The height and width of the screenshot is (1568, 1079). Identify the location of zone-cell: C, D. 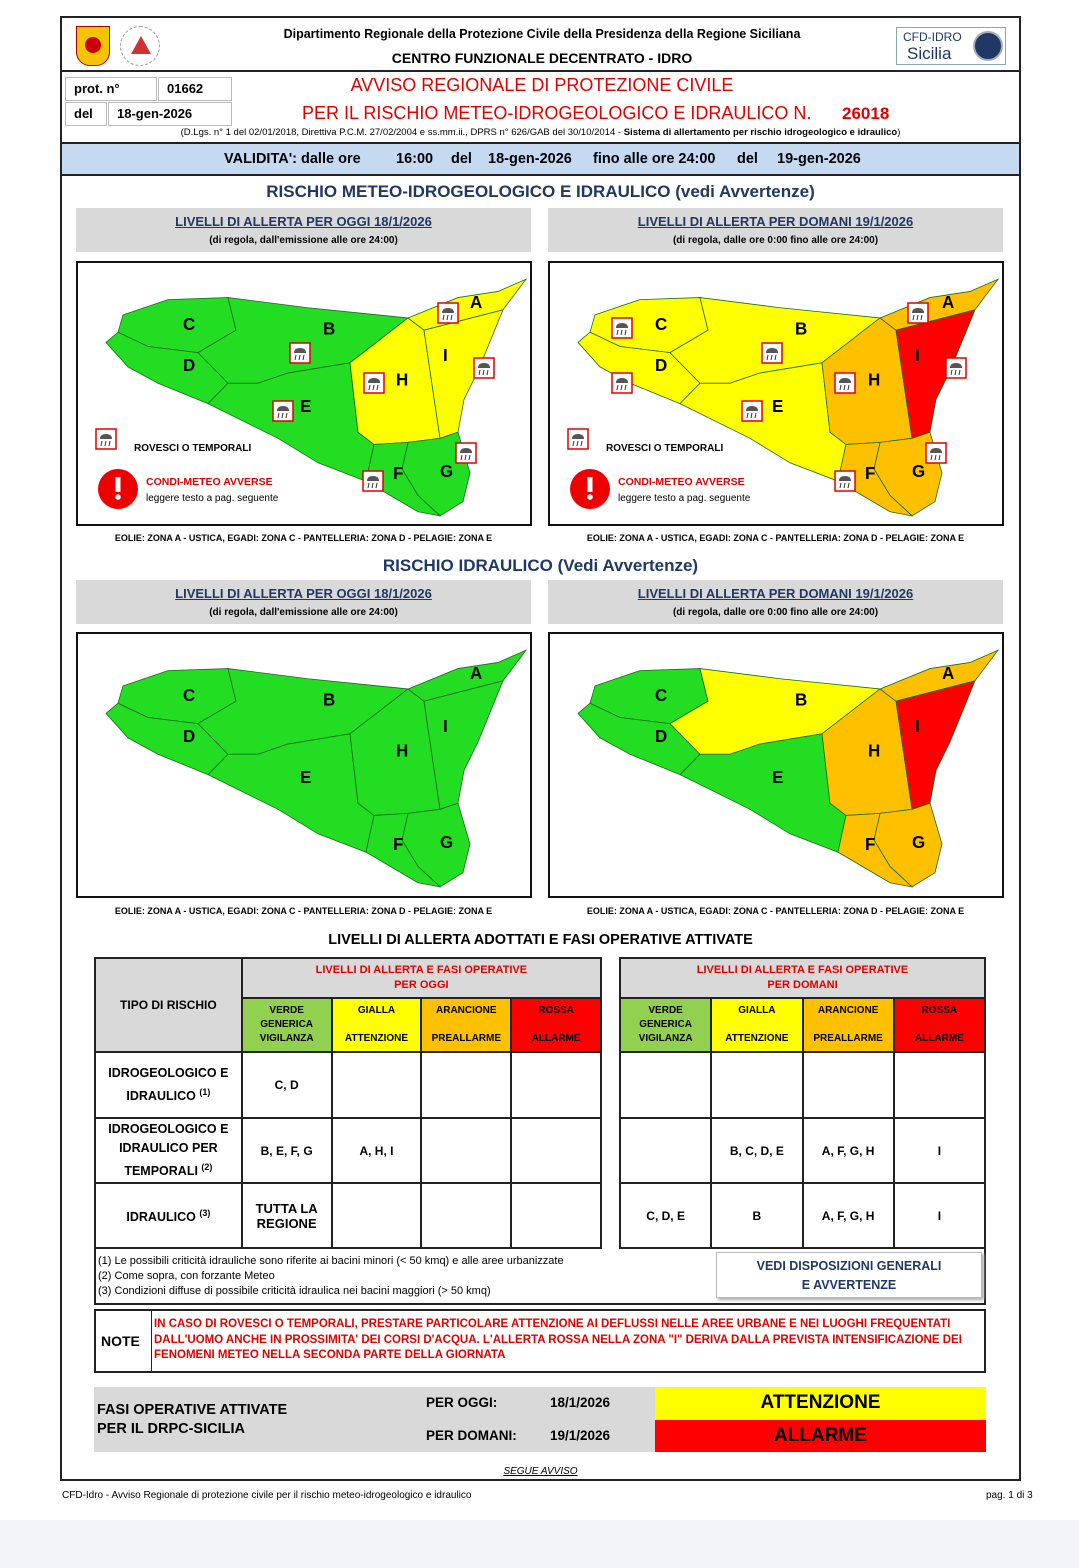
(286, 1085).